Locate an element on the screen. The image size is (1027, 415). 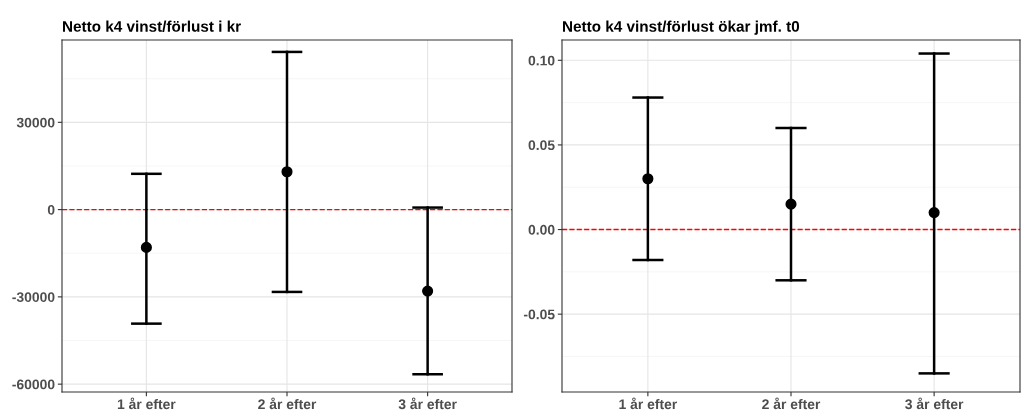
chart-title: Netto k4 vinst/förlust i kr is located at coordinates (152, 26).